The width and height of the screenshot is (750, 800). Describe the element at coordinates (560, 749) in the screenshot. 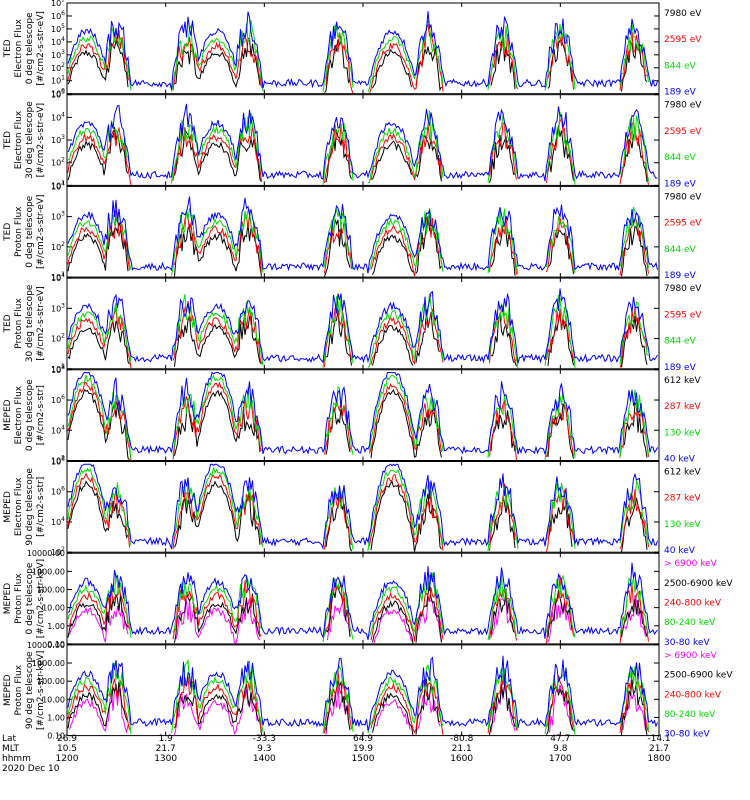

I see `x-tick-label-mlt: 9.8` at that location.